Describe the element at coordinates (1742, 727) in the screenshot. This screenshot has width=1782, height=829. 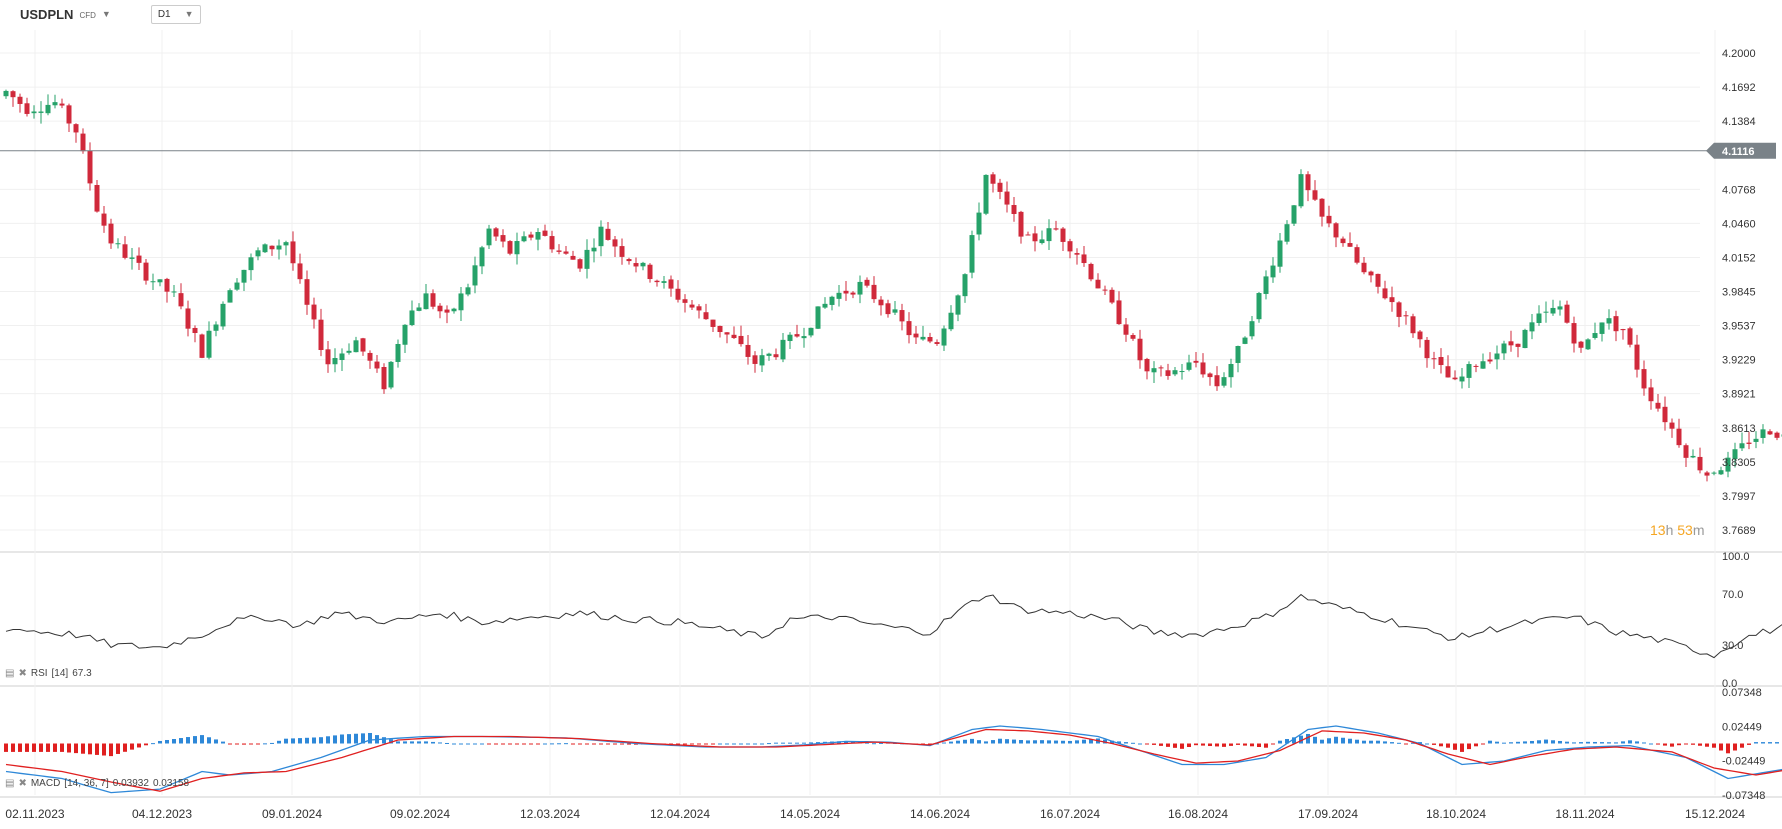
I see `macd-tick-label: 0.02449` at that location.